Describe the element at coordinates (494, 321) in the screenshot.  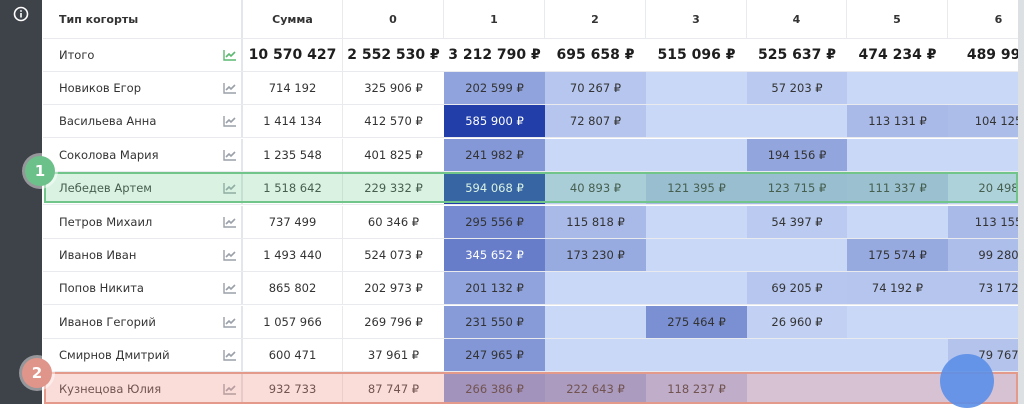
I see `cohort-value-cell: 231 550 ₽` at that location.